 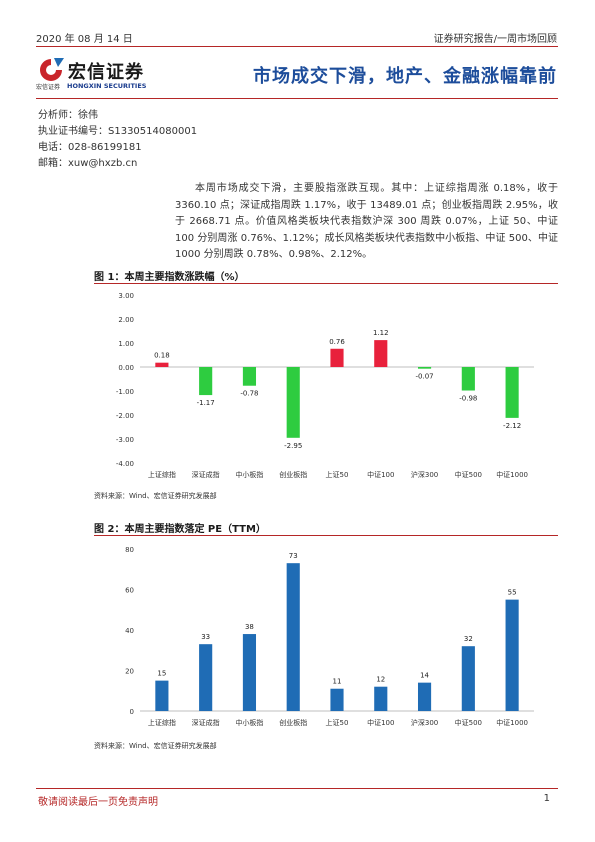 I want to click on y-tick-label: 60, so click(x=129, y=591).